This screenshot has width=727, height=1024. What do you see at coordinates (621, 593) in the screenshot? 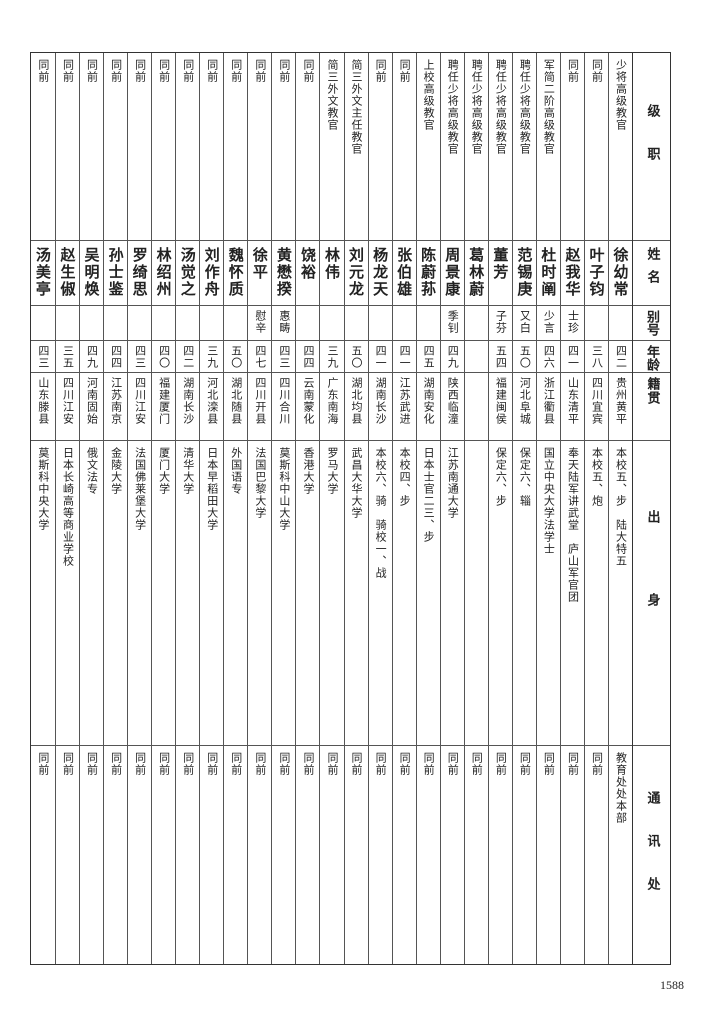
I see `cell-education: 本校五、步 陆大特五` at bounding box center [621, 593].